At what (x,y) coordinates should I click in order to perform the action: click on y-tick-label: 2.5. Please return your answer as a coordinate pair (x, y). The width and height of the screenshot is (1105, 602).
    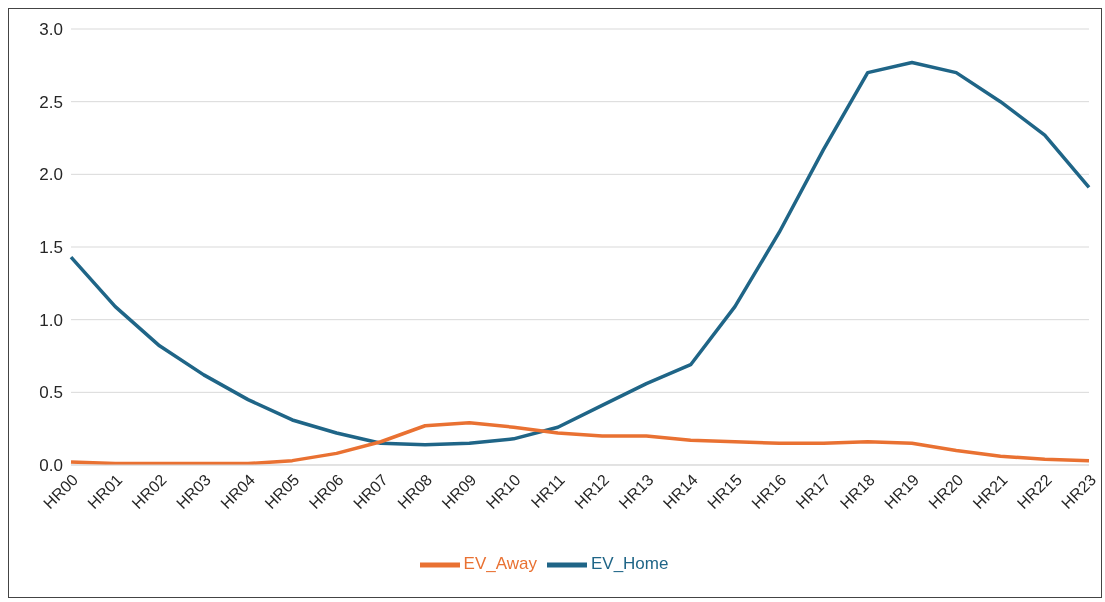
    Looking at the image, I should click on (51, 102).